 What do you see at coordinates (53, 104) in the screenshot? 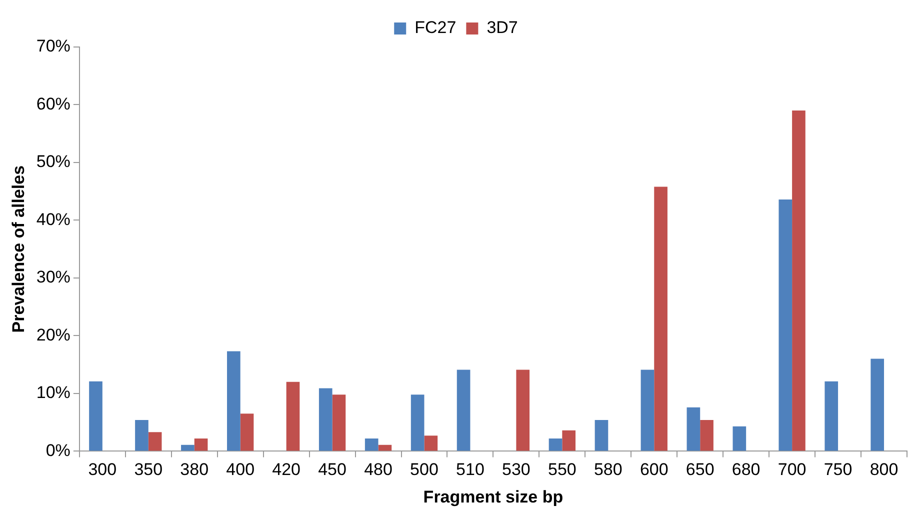
I see `y-tick-label: 60%` at bounding box center [53, 104].